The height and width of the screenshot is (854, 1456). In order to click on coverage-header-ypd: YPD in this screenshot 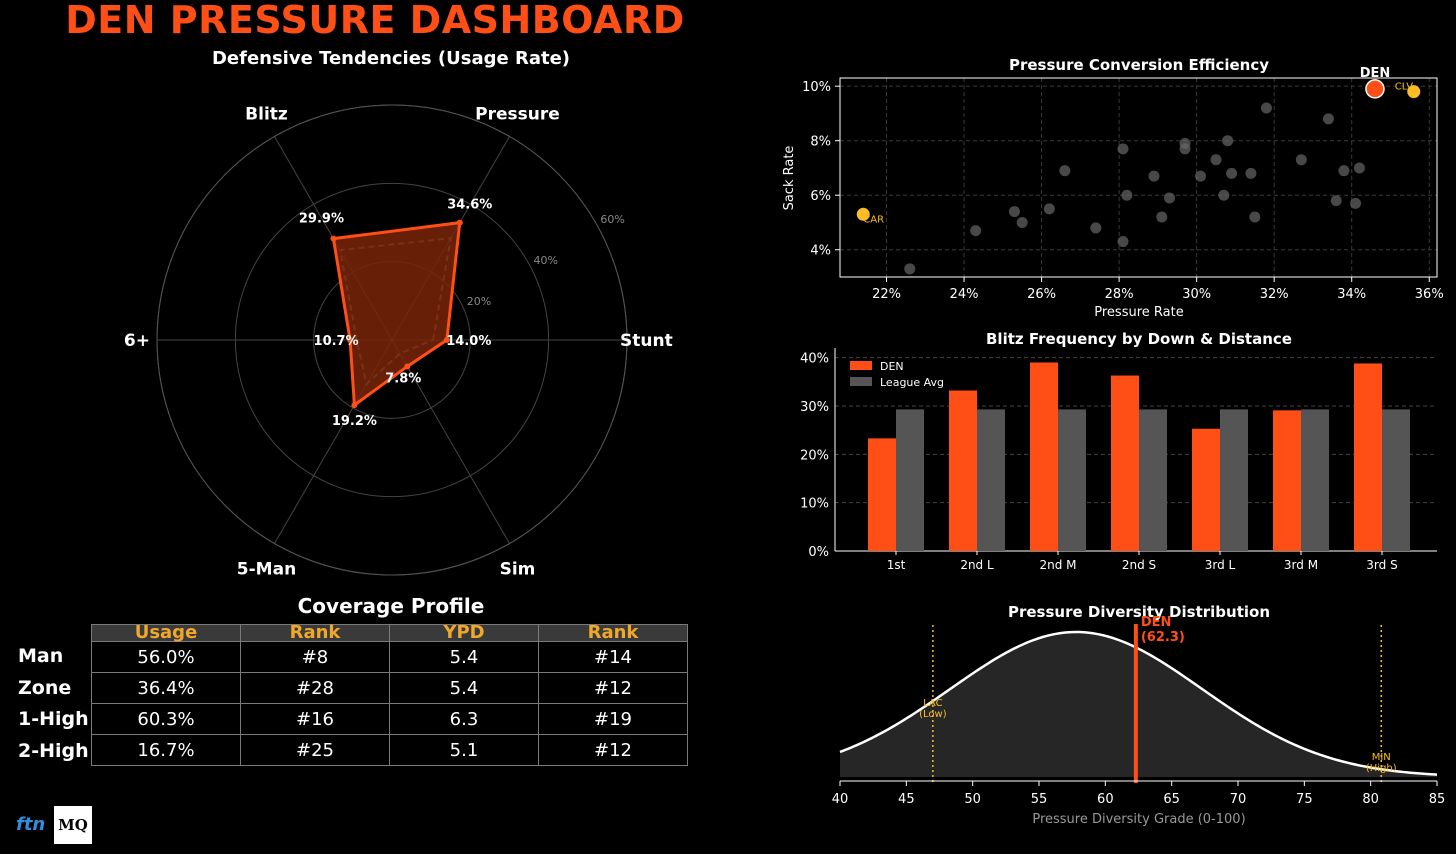, I will do `click(464, 633)`.